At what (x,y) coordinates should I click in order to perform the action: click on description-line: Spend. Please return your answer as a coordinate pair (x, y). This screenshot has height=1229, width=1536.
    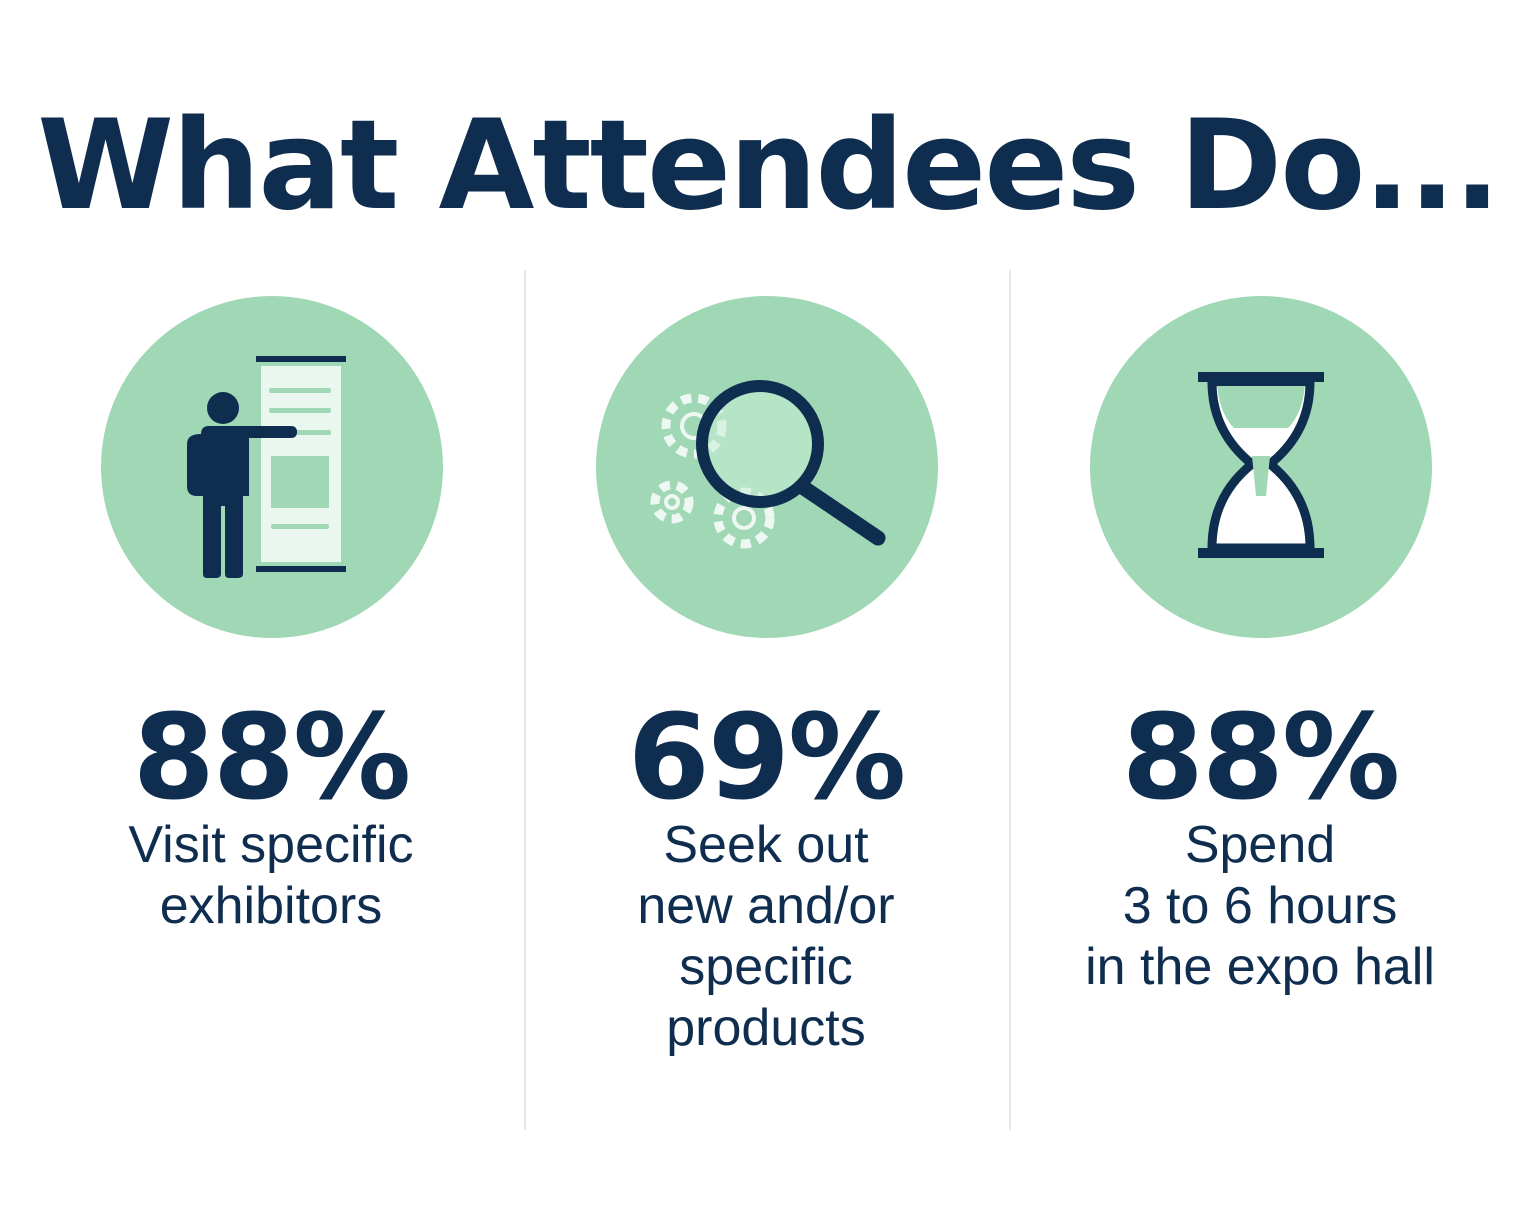
    Looking at the image, I should click on (1260, 845).